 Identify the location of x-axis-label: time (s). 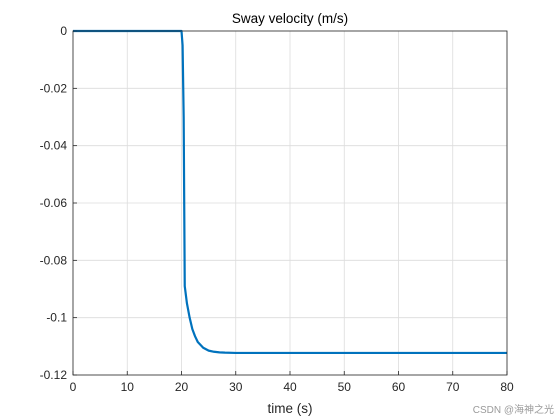
(290, 408).